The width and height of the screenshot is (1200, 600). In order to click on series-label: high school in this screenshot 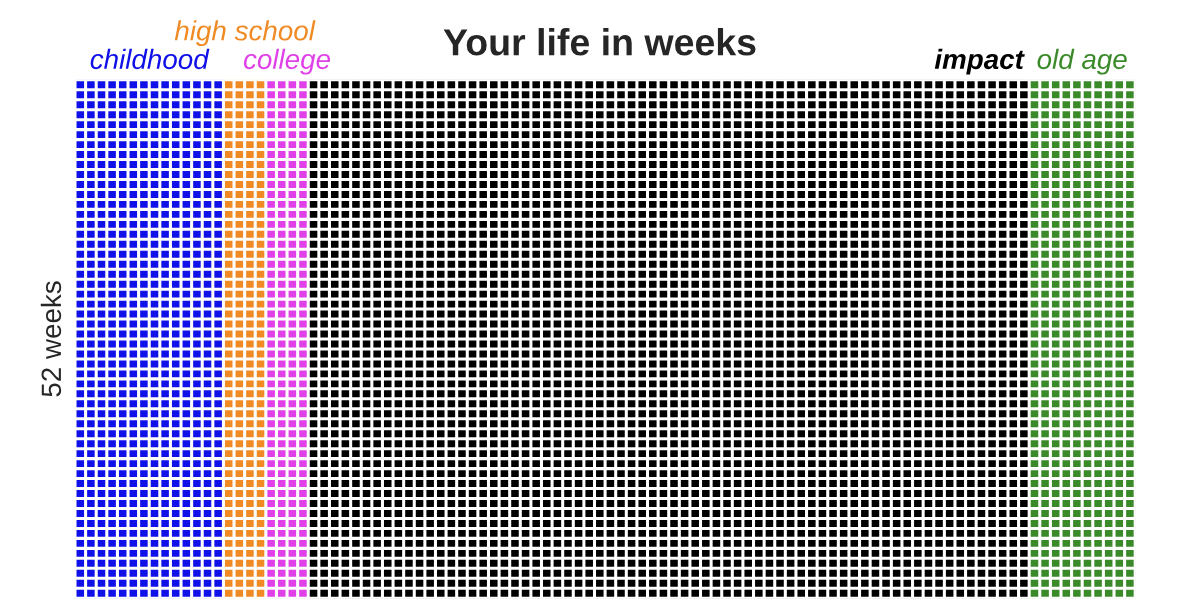, I will do `click(245, 33)`.